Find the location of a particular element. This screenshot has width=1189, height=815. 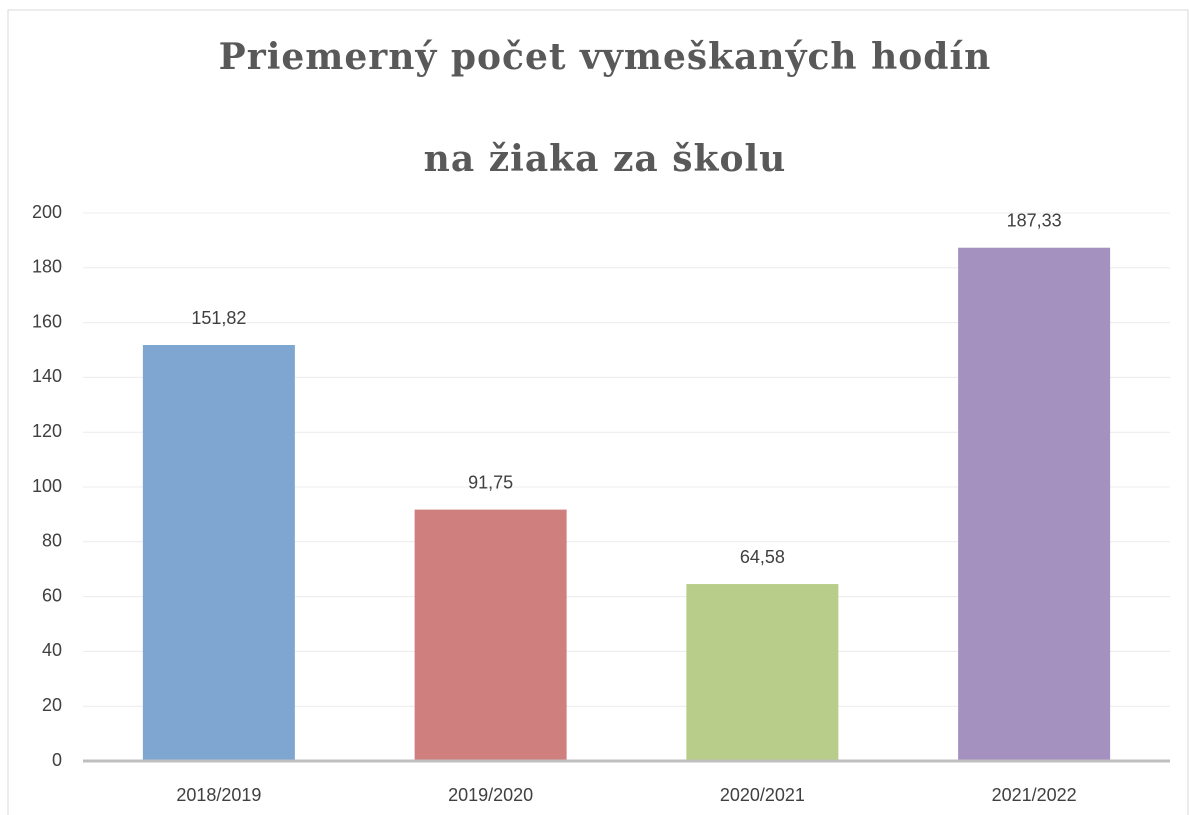

y-tick-label: 80 is located at coordinates (52, 541).